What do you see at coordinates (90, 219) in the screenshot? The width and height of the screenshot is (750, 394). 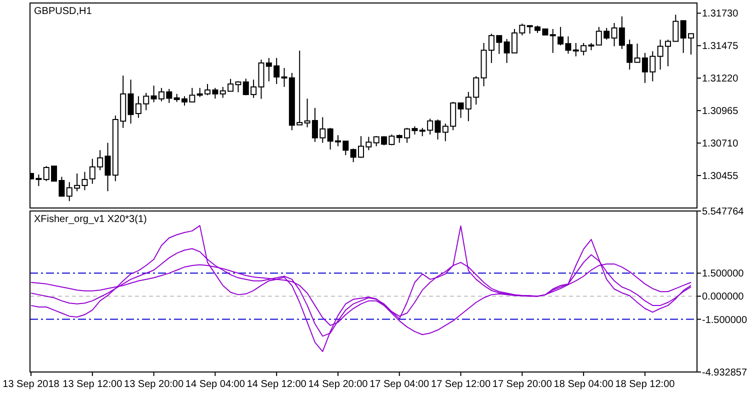 I see `chart-title: XFisher_org_v1 X20*3(1)` at bounding box center [90, 219].